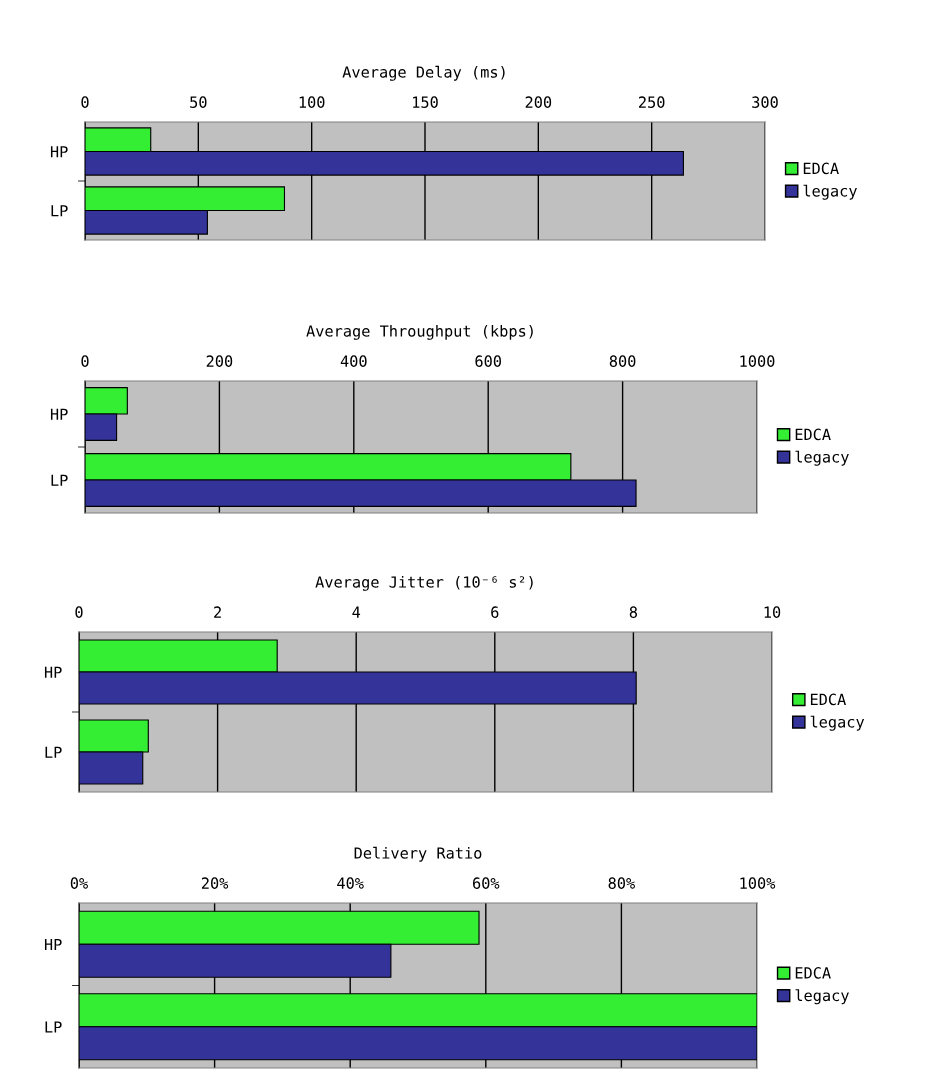 The width and height of the screenshot is (935, 1080). What do you see at coordinates (633, 612) in the screenshot?
I see `x-tick-label: 8` at bounding box center [633, 612].